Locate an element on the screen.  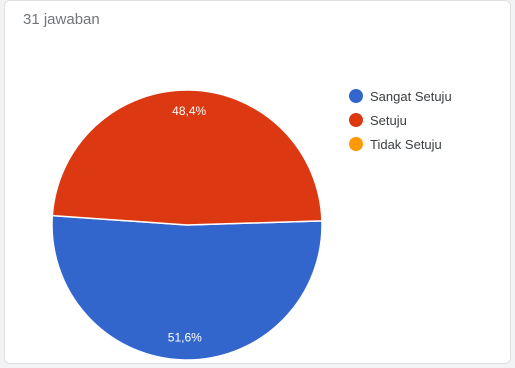
response-count: 31 jawaban is located at coordinates (61, 19).